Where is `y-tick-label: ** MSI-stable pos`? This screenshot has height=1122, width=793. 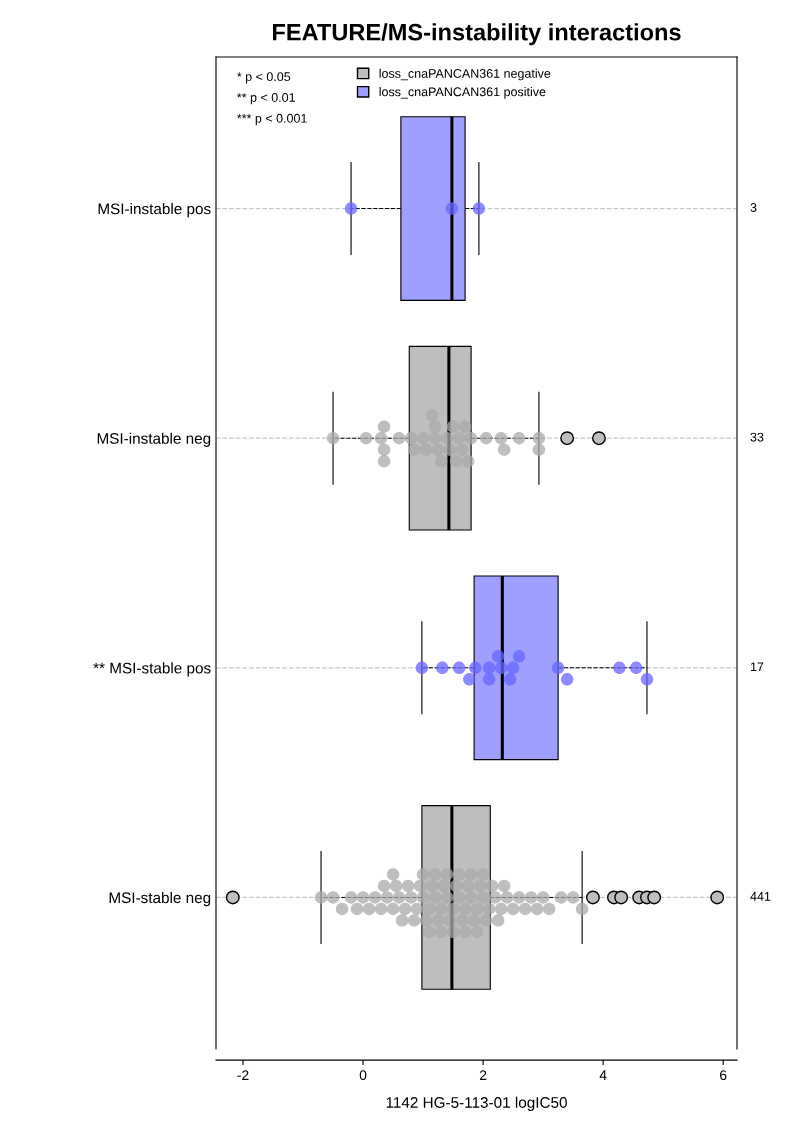 y-tick-label: ** MSI-stable pos is located at coordinates (152, 669).